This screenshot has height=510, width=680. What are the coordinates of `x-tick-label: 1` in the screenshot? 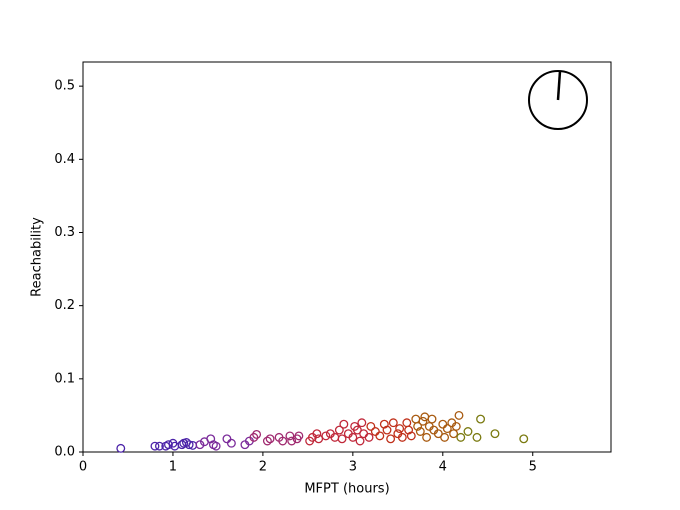 It's located at (173, 467).